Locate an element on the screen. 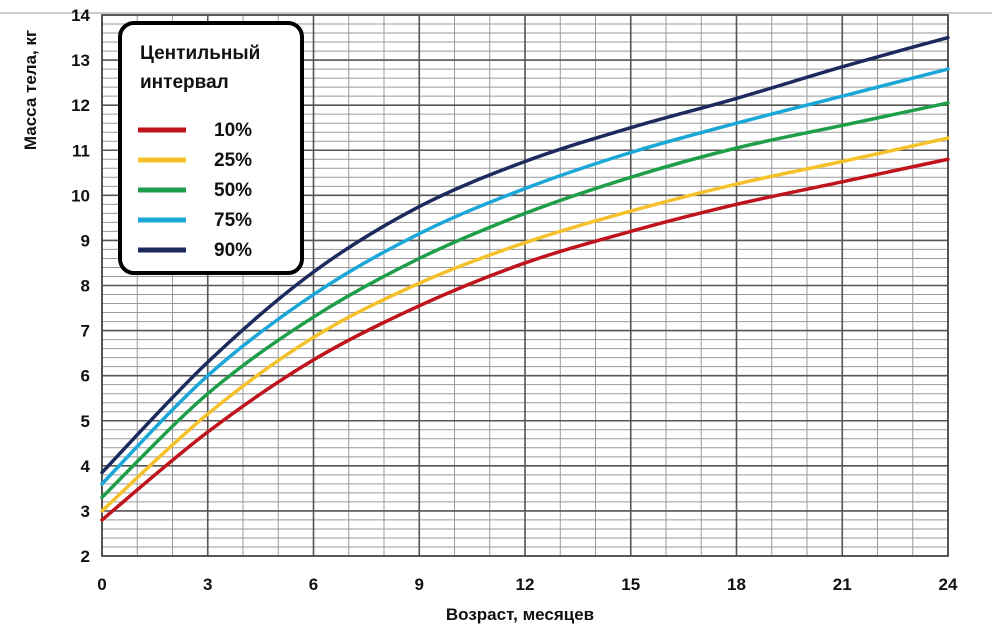 The height and width of the screenshot is (644, 992). x-tick-label: 9 is located at coordinates (419, 584).